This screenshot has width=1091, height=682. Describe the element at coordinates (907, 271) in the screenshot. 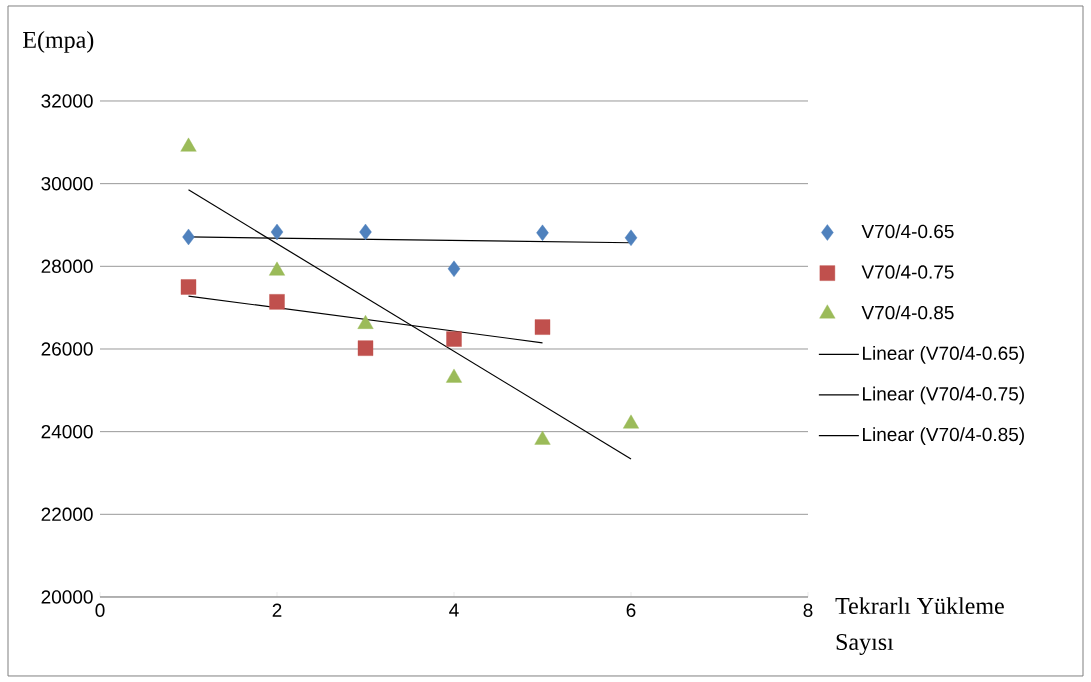

I see `legend-label: V70/4-0.75` at that location.